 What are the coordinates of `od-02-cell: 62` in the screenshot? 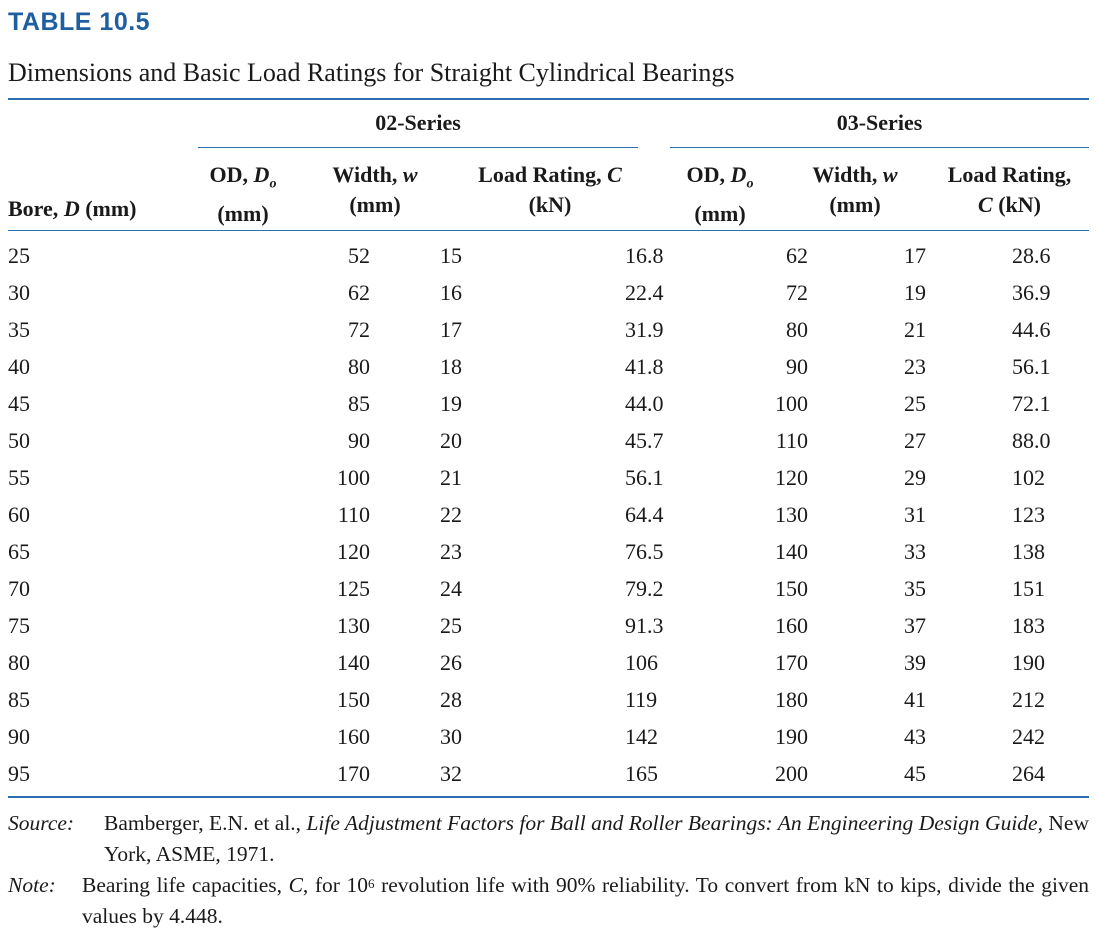 It's located at (359, 292).